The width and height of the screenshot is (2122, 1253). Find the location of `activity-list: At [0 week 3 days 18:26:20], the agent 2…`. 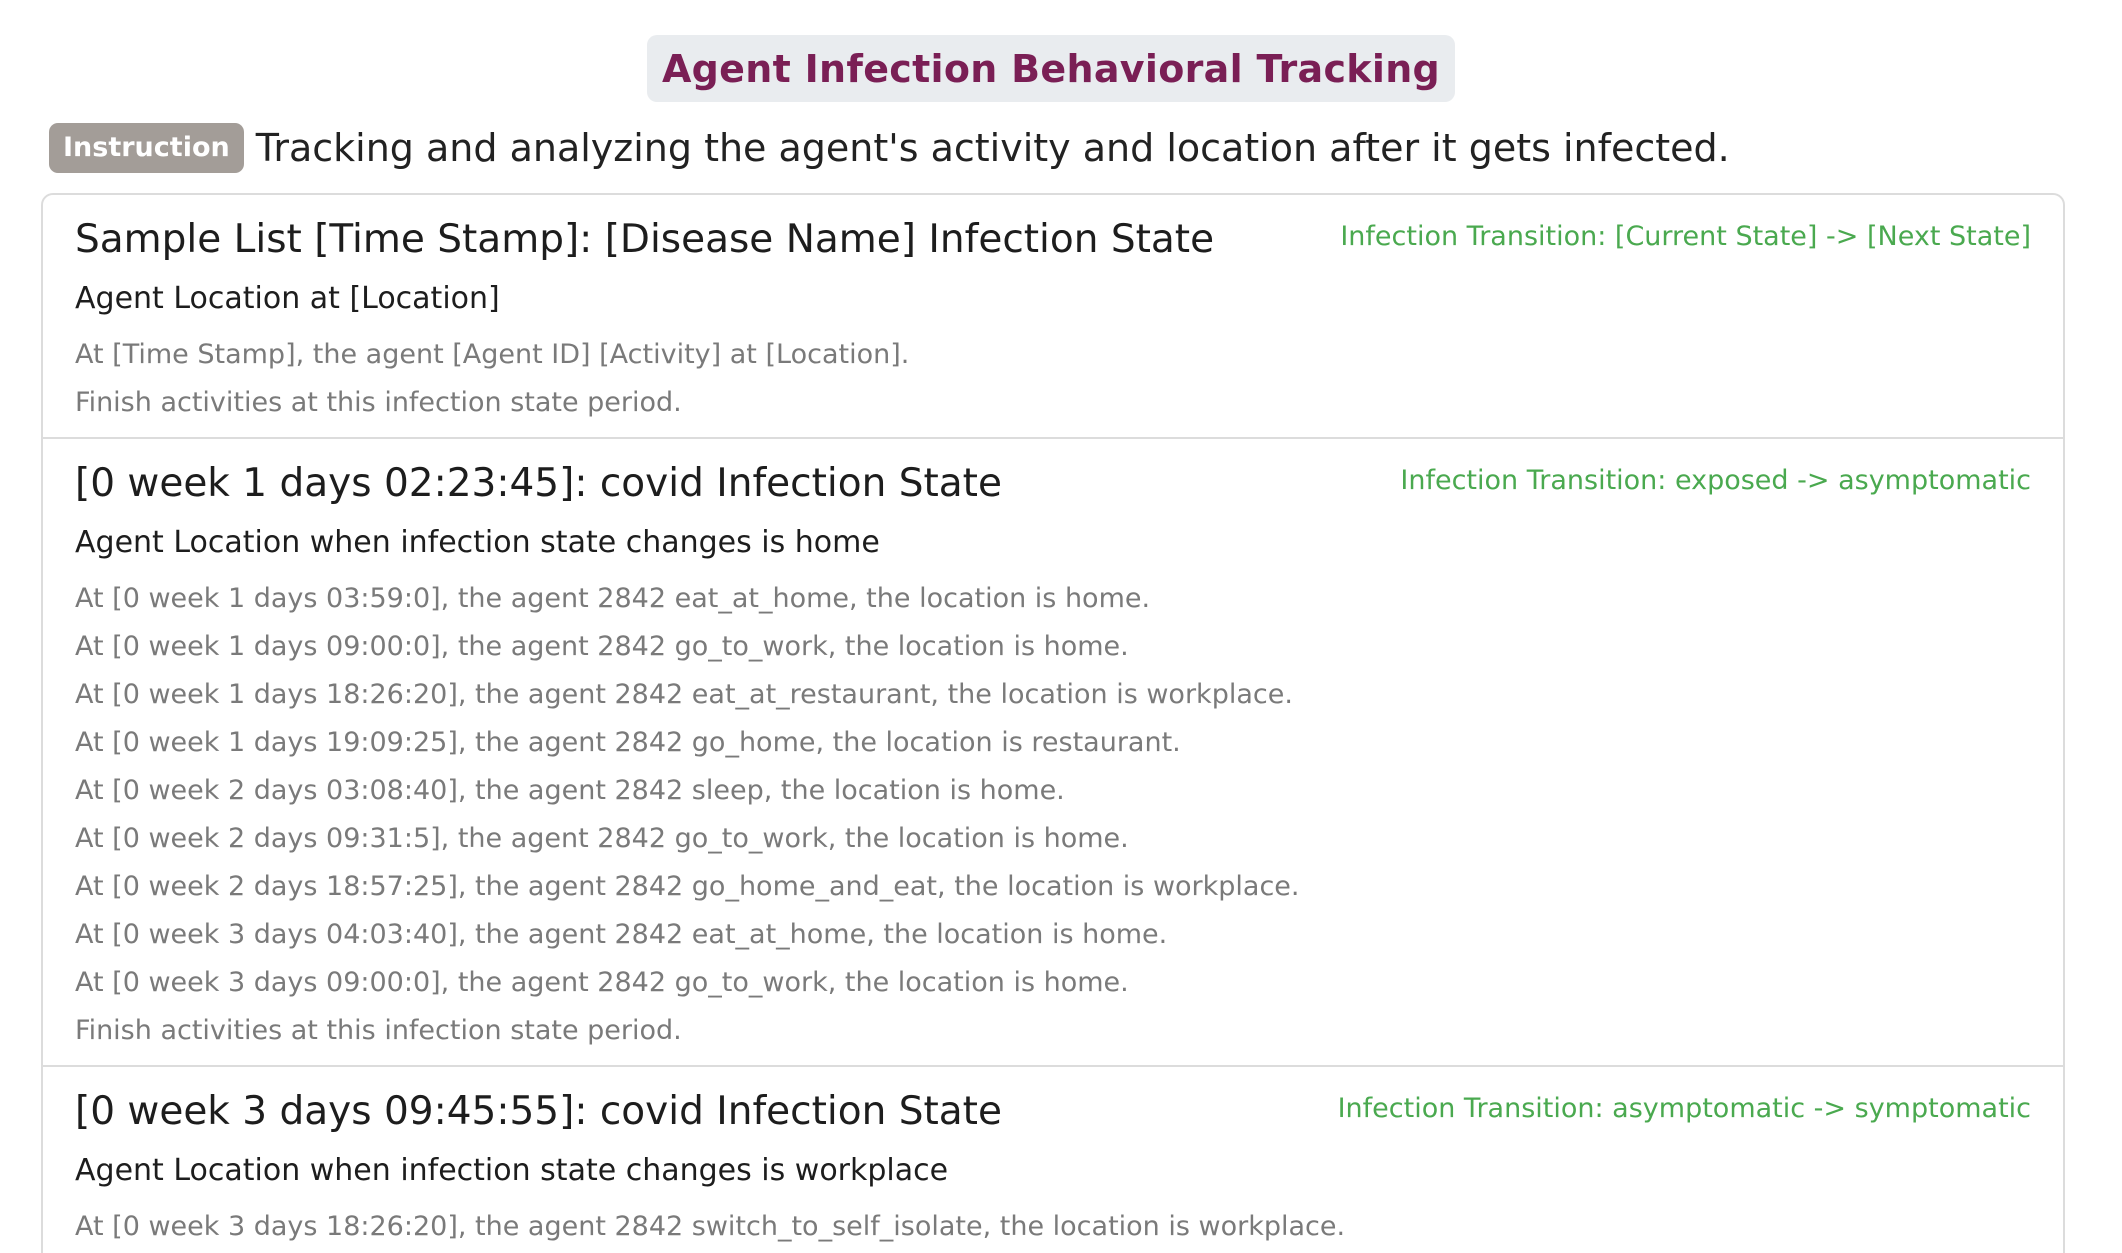

activity-list: At [0 week 3 days 18:26:20], the agent 2… is located at coordinates (1053, 1227).